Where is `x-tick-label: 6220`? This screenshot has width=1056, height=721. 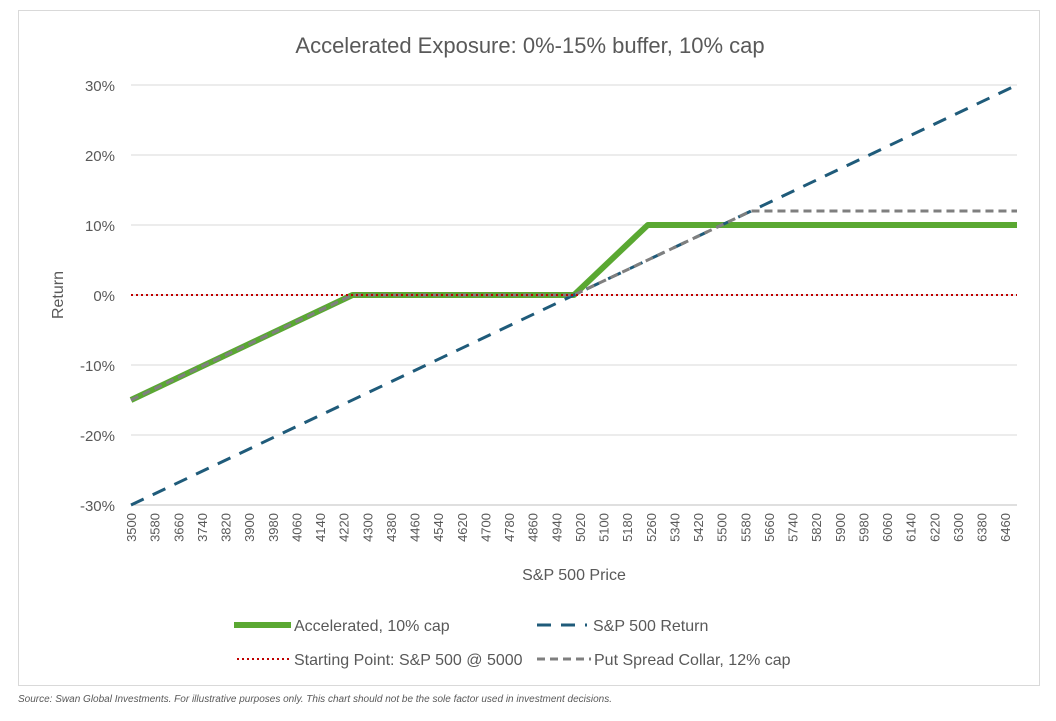 x-tick-label: 6220 is located at coordinates (934, 527).